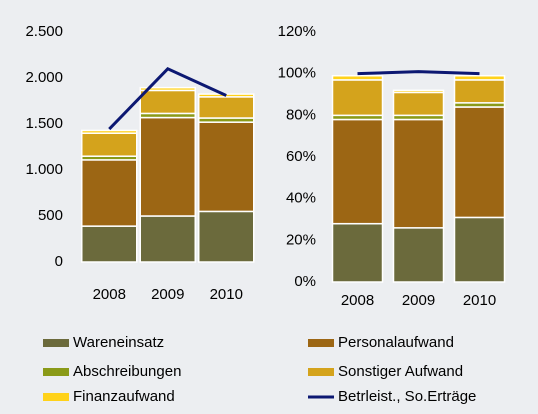 This screenshot has width=538, height=414. Describe the element at coordinates (297, 31) in the screenshot. I see `y-tick-label: 120%` at that location.